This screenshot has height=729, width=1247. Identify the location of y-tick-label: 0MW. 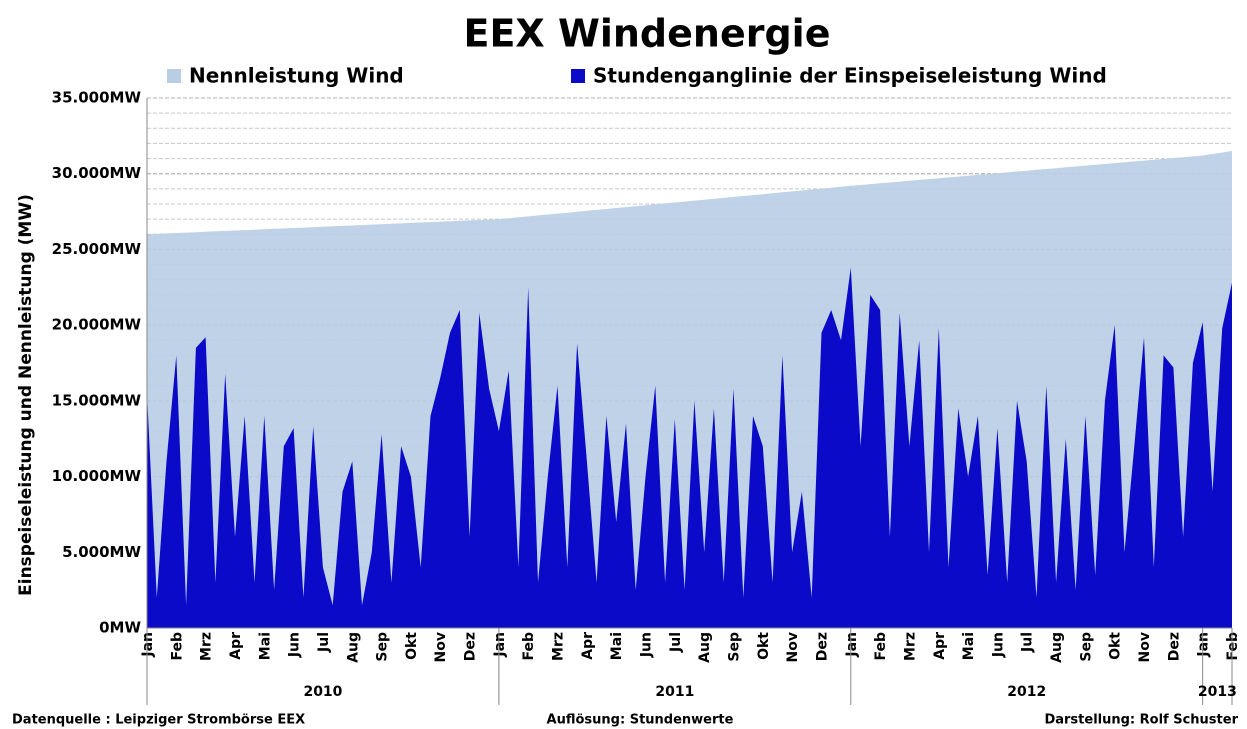
(120, 628).